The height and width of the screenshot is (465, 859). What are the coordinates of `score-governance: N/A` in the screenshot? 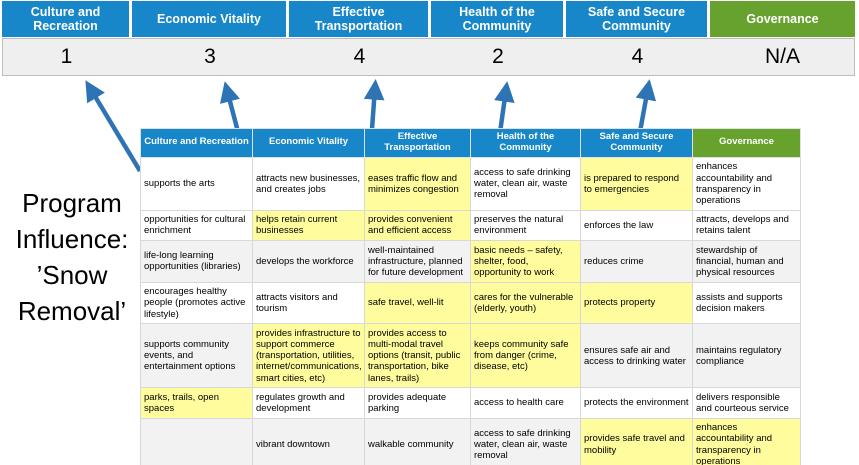 It's located at (782, 56).